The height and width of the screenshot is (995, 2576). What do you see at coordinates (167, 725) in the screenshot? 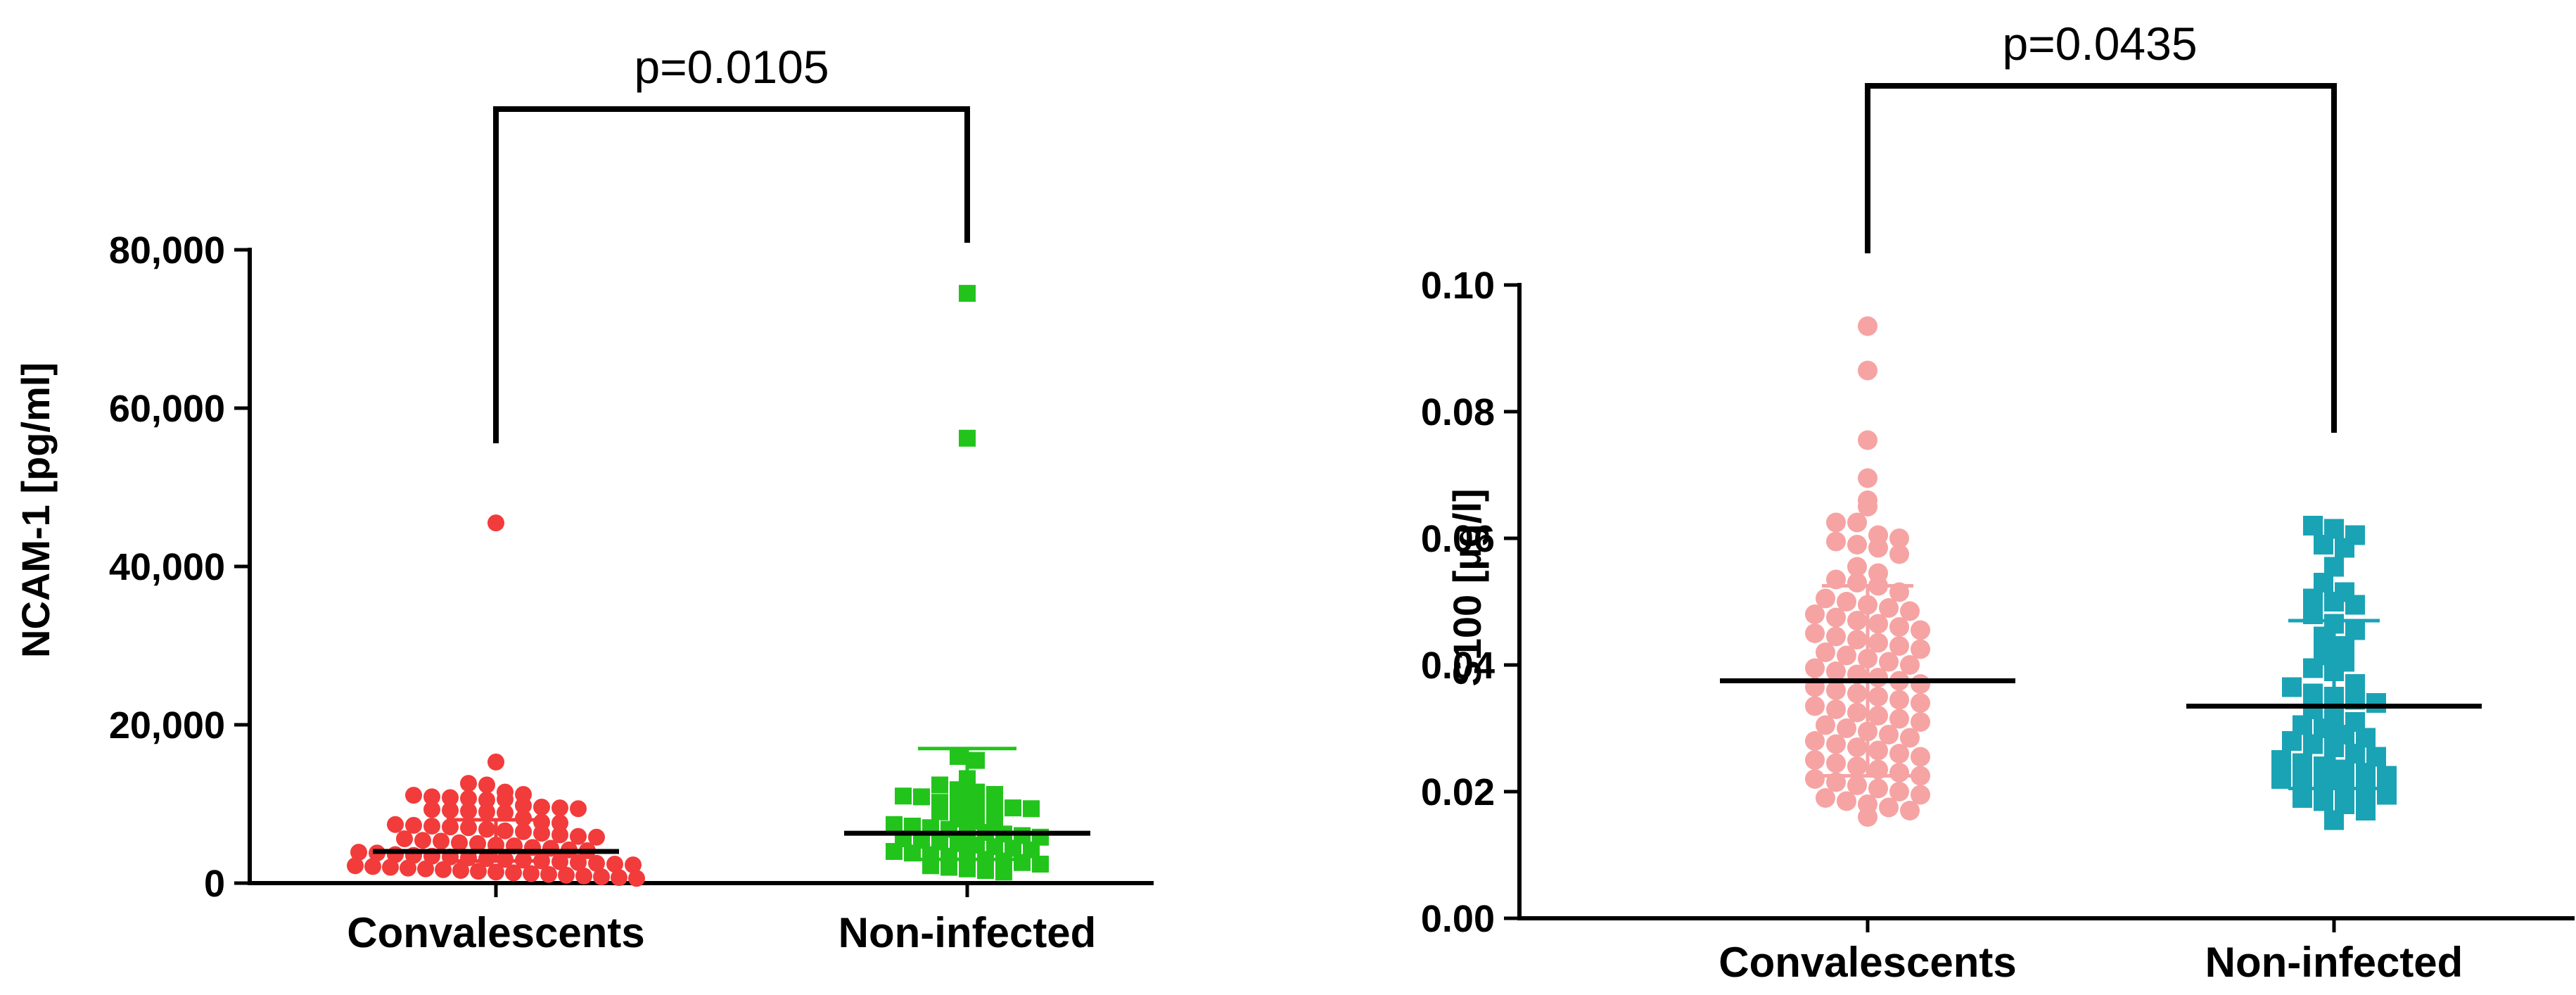
I see `y-tick-label: 20,000` at bounding box center [167, 725].